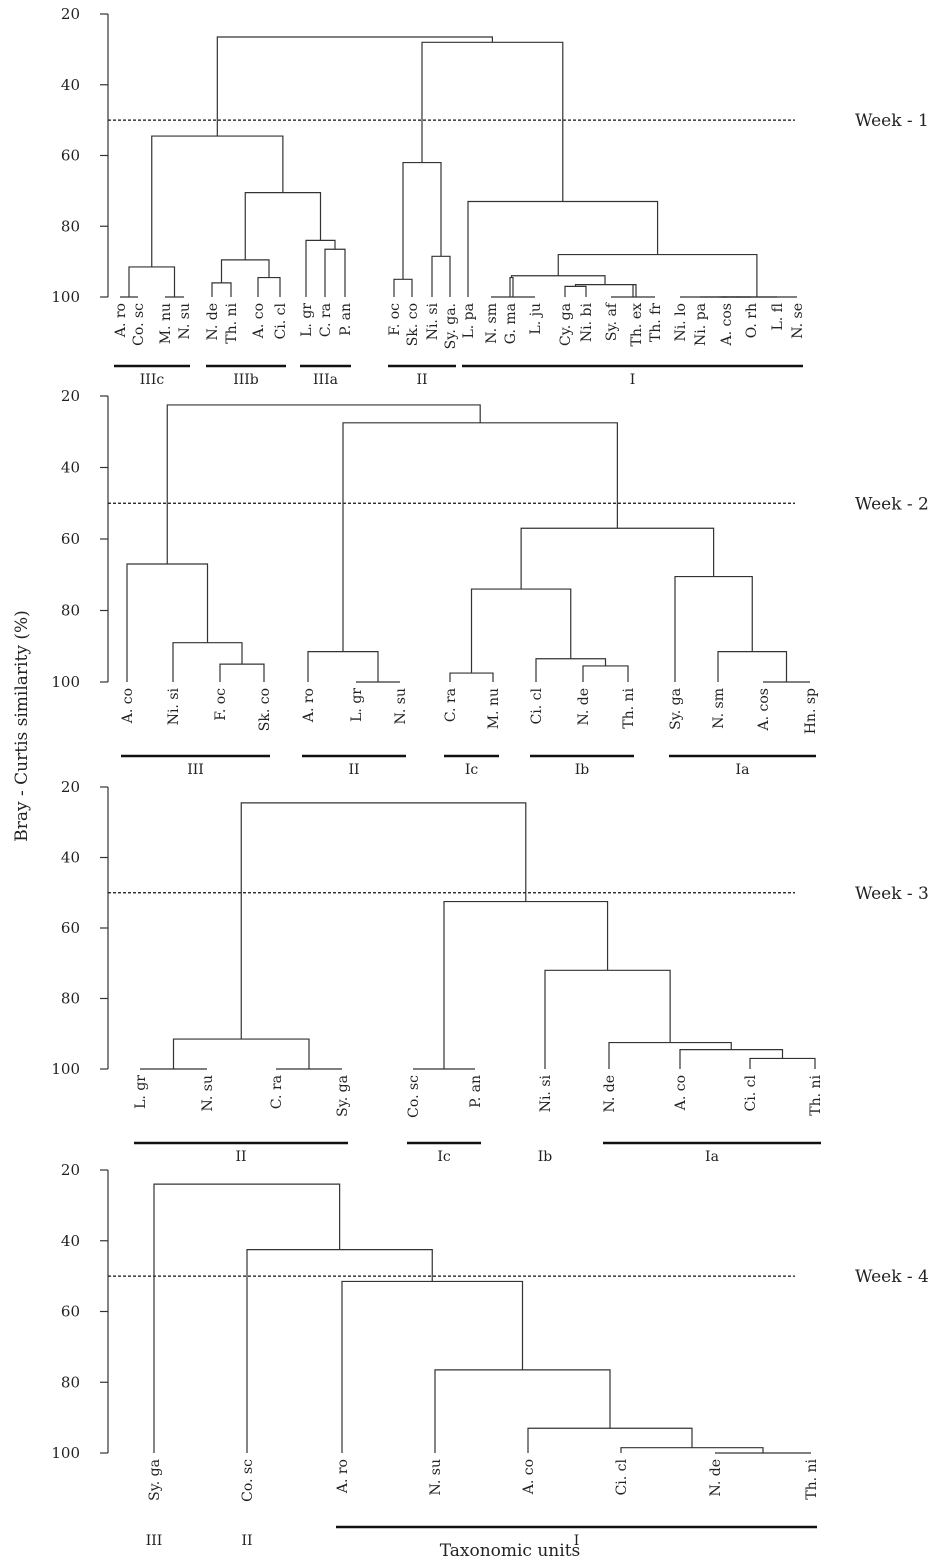 The height and width of the screenshot is (1566, 946). What do you see at coordinates (536, 319) in the screenshot?
I see `leaf-label: L. ju` at bounding box center [536, 319].